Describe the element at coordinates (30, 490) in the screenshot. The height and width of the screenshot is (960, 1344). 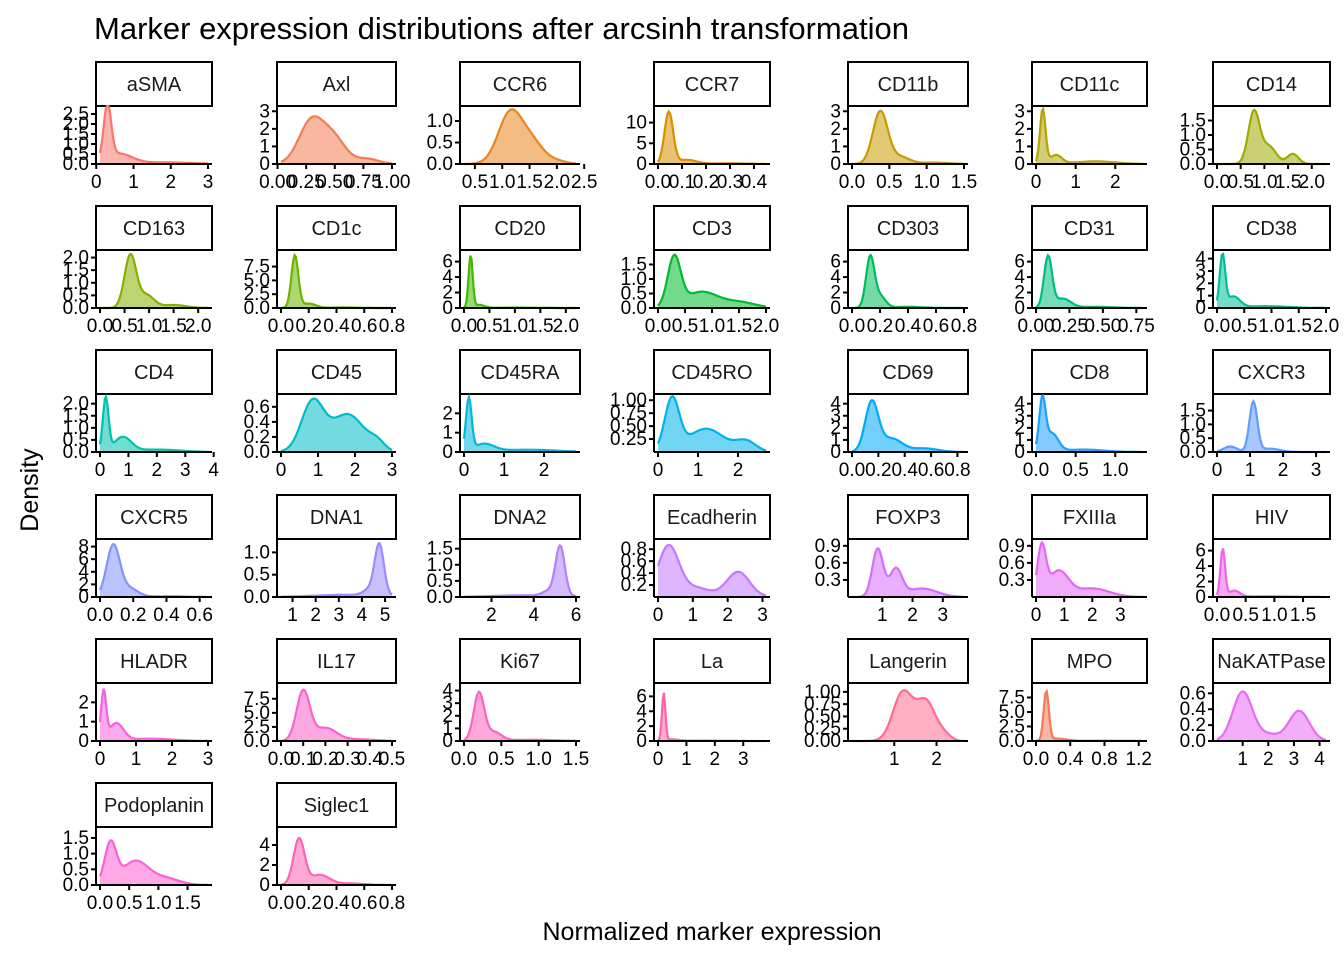
I see `y-axis-title: Density` at that location.